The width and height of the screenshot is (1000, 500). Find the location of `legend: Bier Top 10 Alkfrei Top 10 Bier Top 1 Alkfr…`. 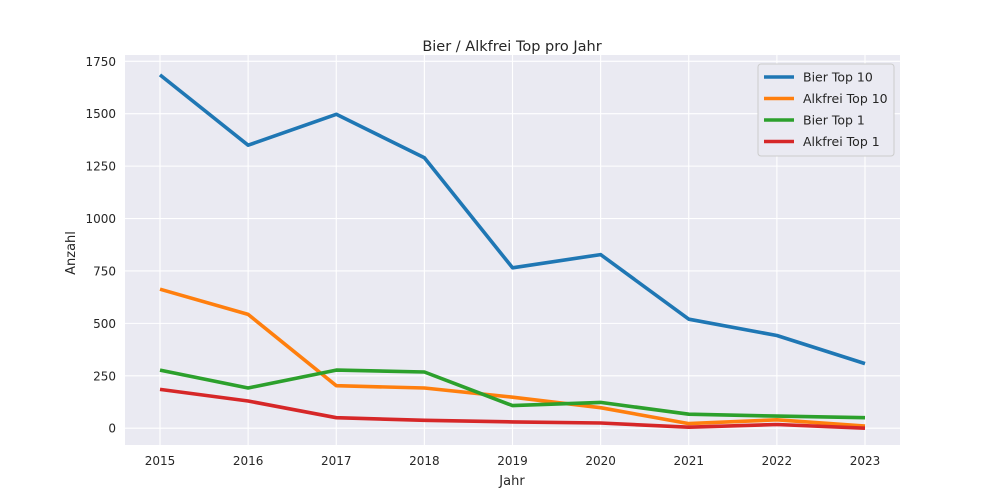

legend: Bier Top 10 Alkfrei Top 10 Bier Top 1 Alkfr… is located at coordinates (826, 110).